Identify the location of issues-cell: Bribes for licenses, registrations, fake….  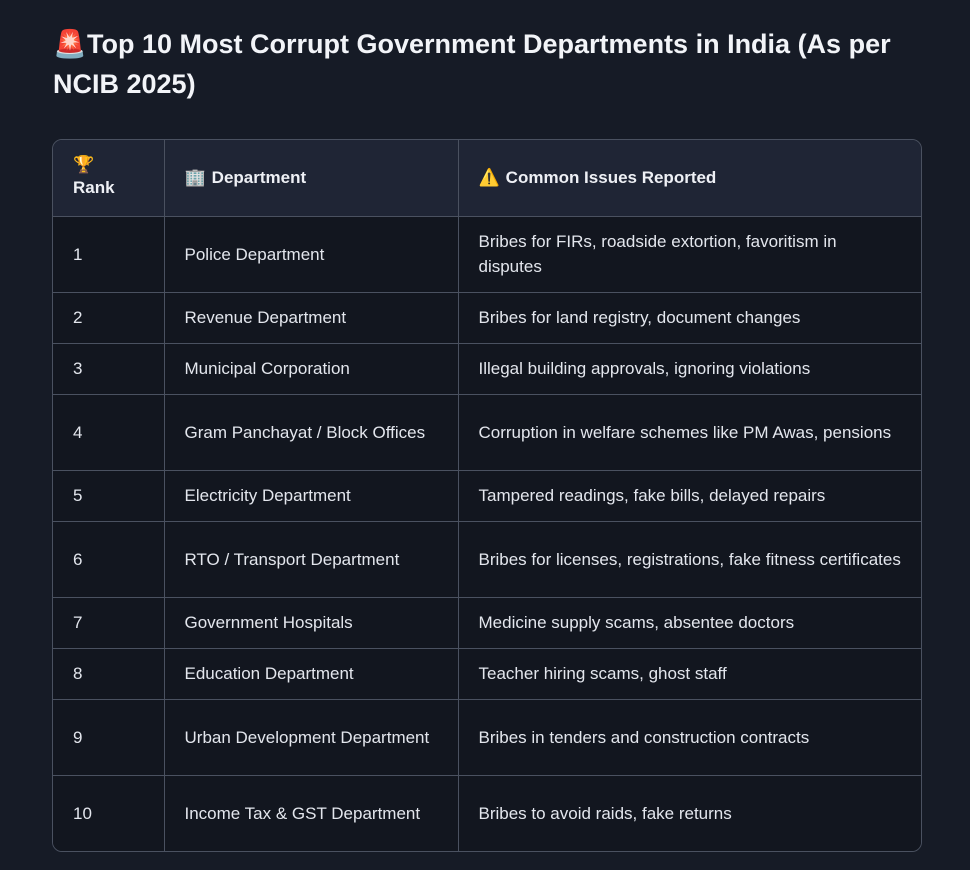
(689, 559).